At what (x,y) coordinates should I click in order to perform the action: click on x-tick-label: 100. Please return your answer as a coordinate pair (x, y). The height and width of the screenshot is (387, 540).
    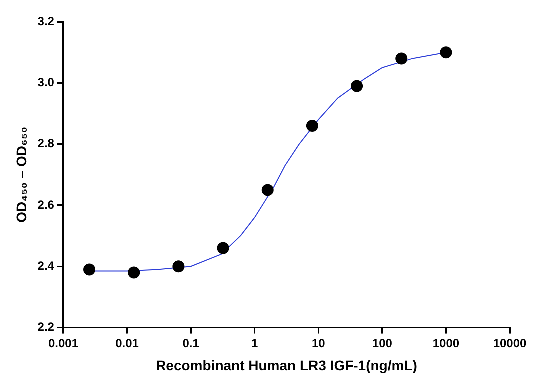
    Looking at the image, I should click on (382, 343).